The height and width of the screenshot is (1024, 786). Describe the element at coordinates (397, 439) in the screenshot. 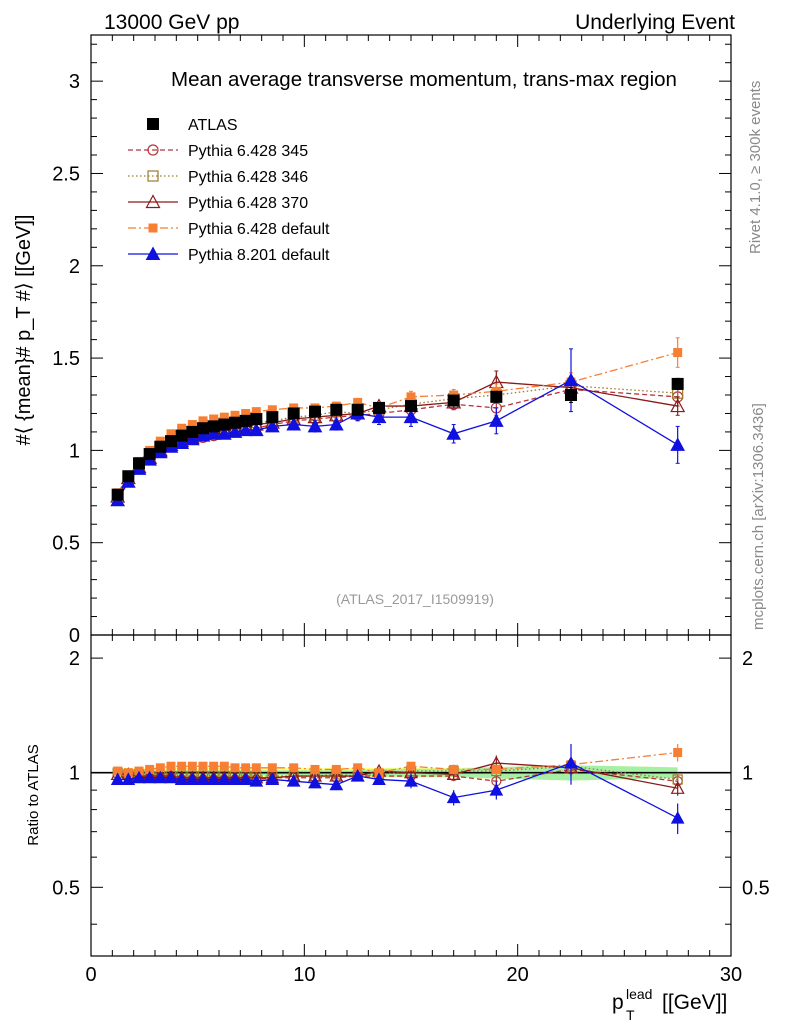

I see `series-atlas` at that location.